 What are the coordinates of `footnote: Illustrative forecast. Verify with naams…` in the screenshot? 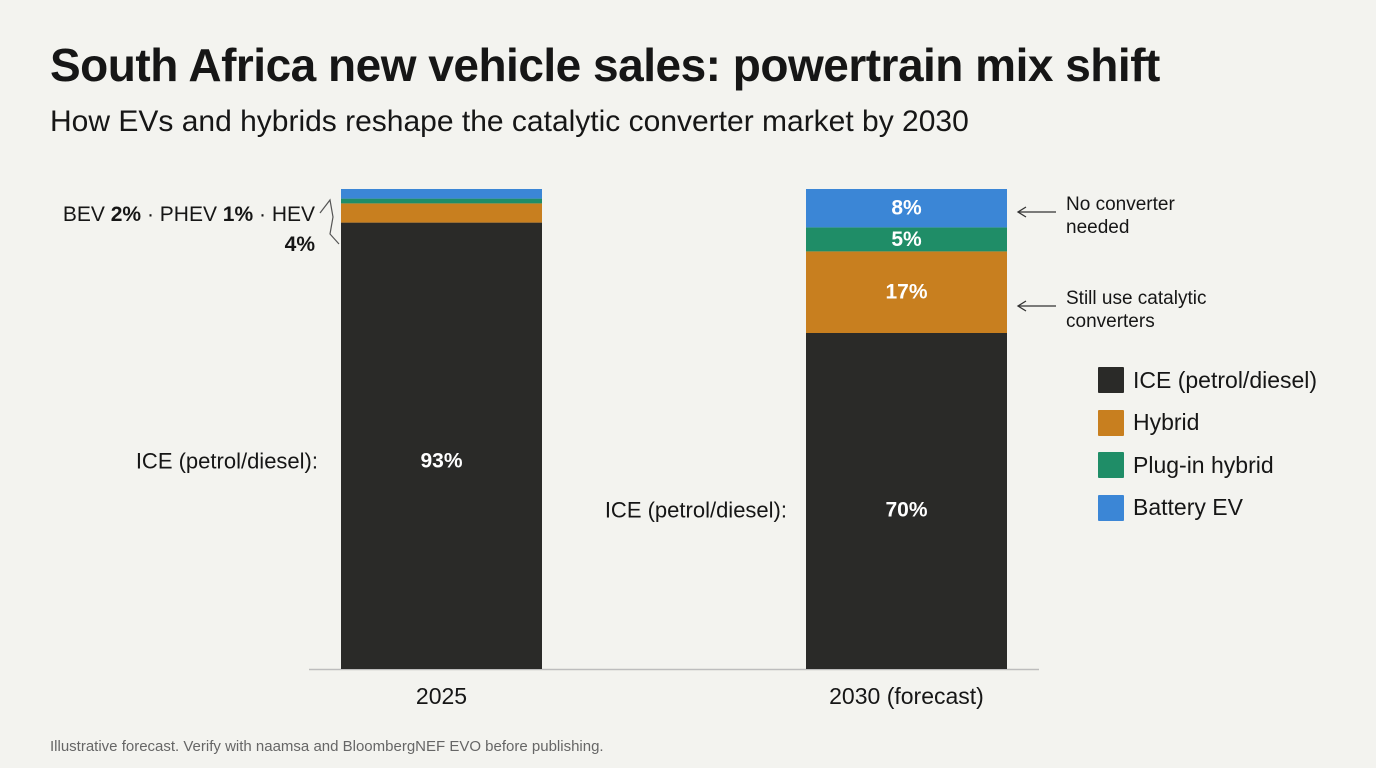 It's located at (327, 746).